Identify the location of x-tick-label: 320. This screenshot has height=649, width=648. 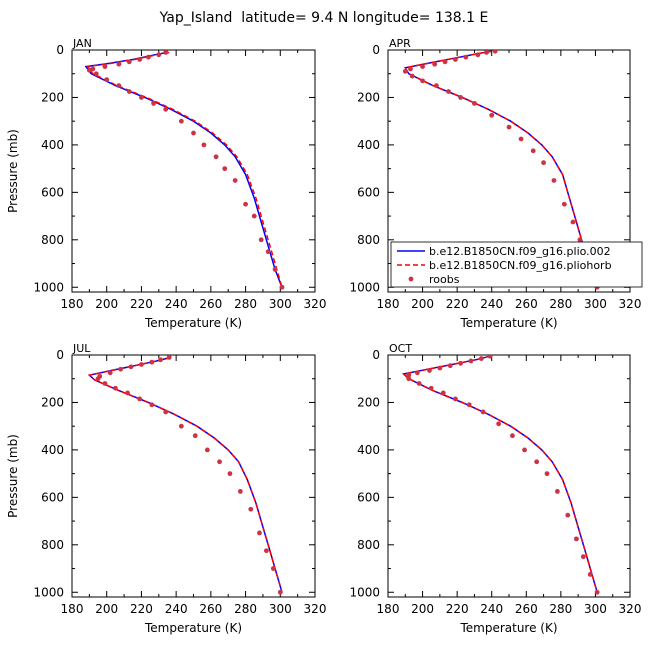
(315, 609).